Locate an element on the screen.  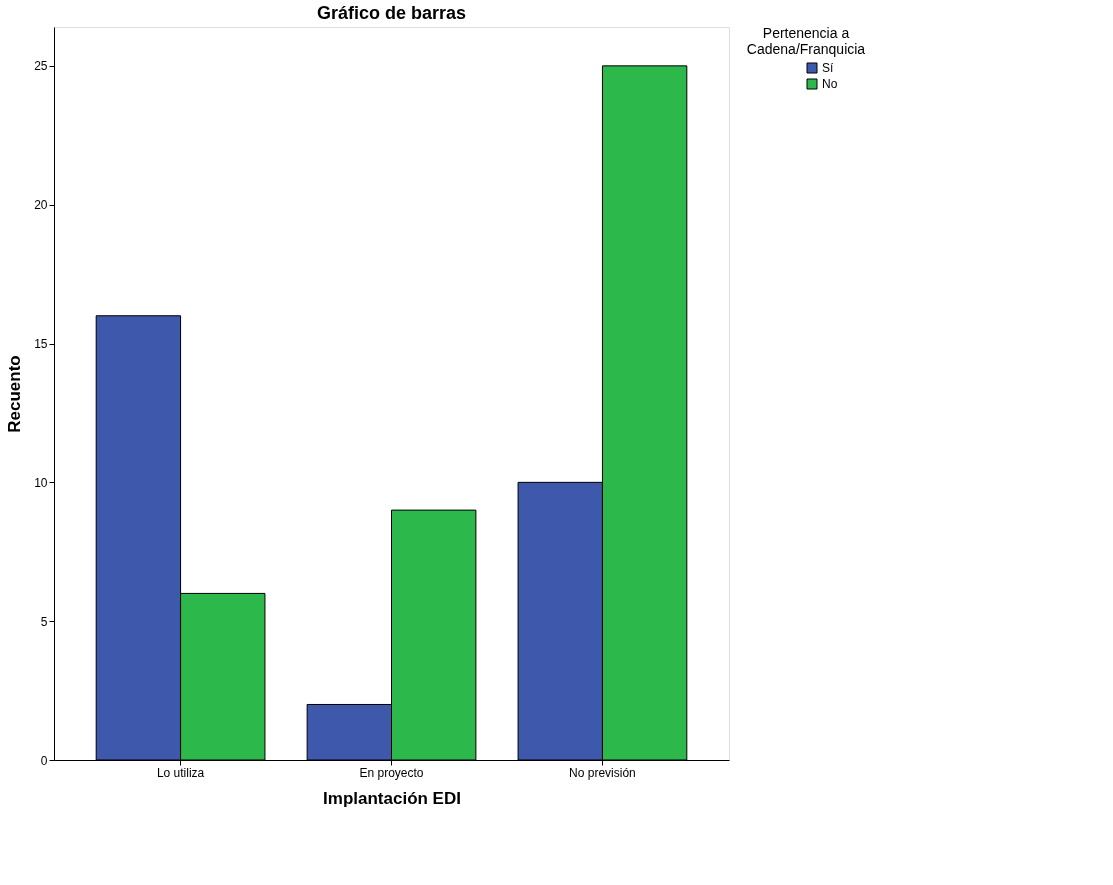
legend-label: Sí is located at coordinates (828, 68).